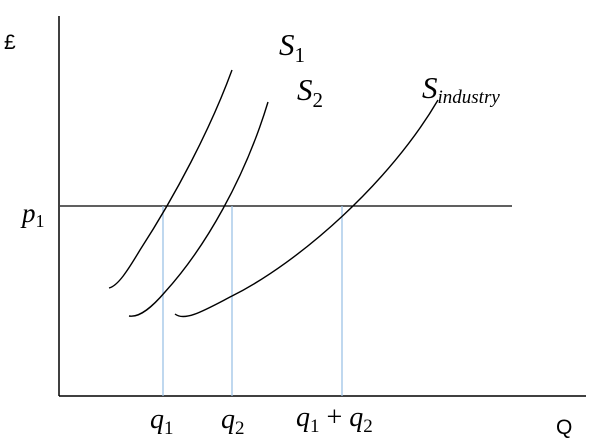 The width and height of the screenshot is (591, 441). What do you see at coordinates (157, 419) in the screenshot?
I see `quantity-label-q1-symbol: q` at bounding box center [157, 419].